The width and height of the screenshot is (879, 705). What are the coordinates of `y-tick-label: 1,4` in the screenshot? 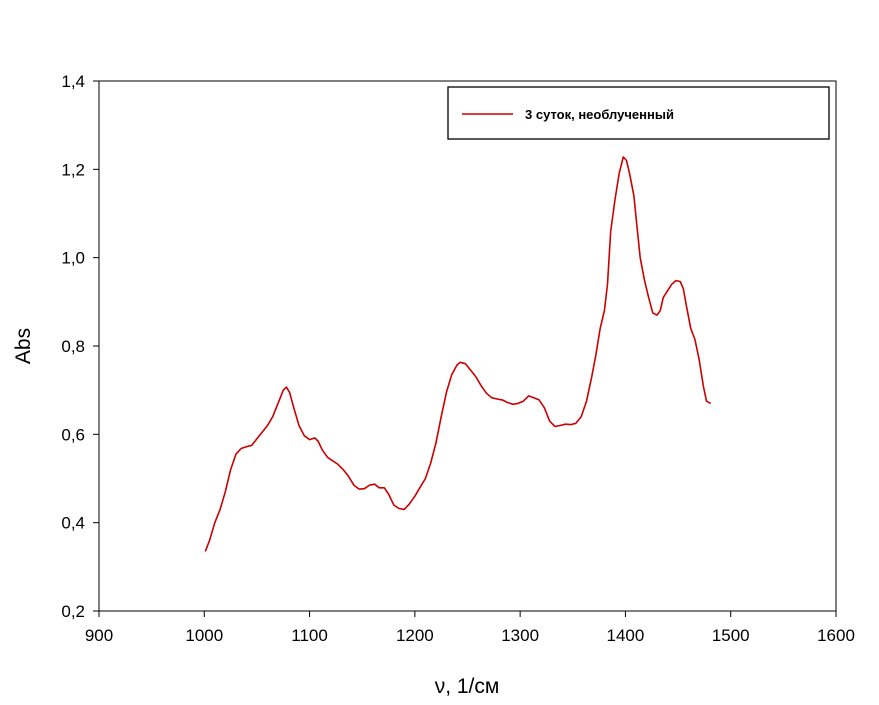 It's located at (73, 81).